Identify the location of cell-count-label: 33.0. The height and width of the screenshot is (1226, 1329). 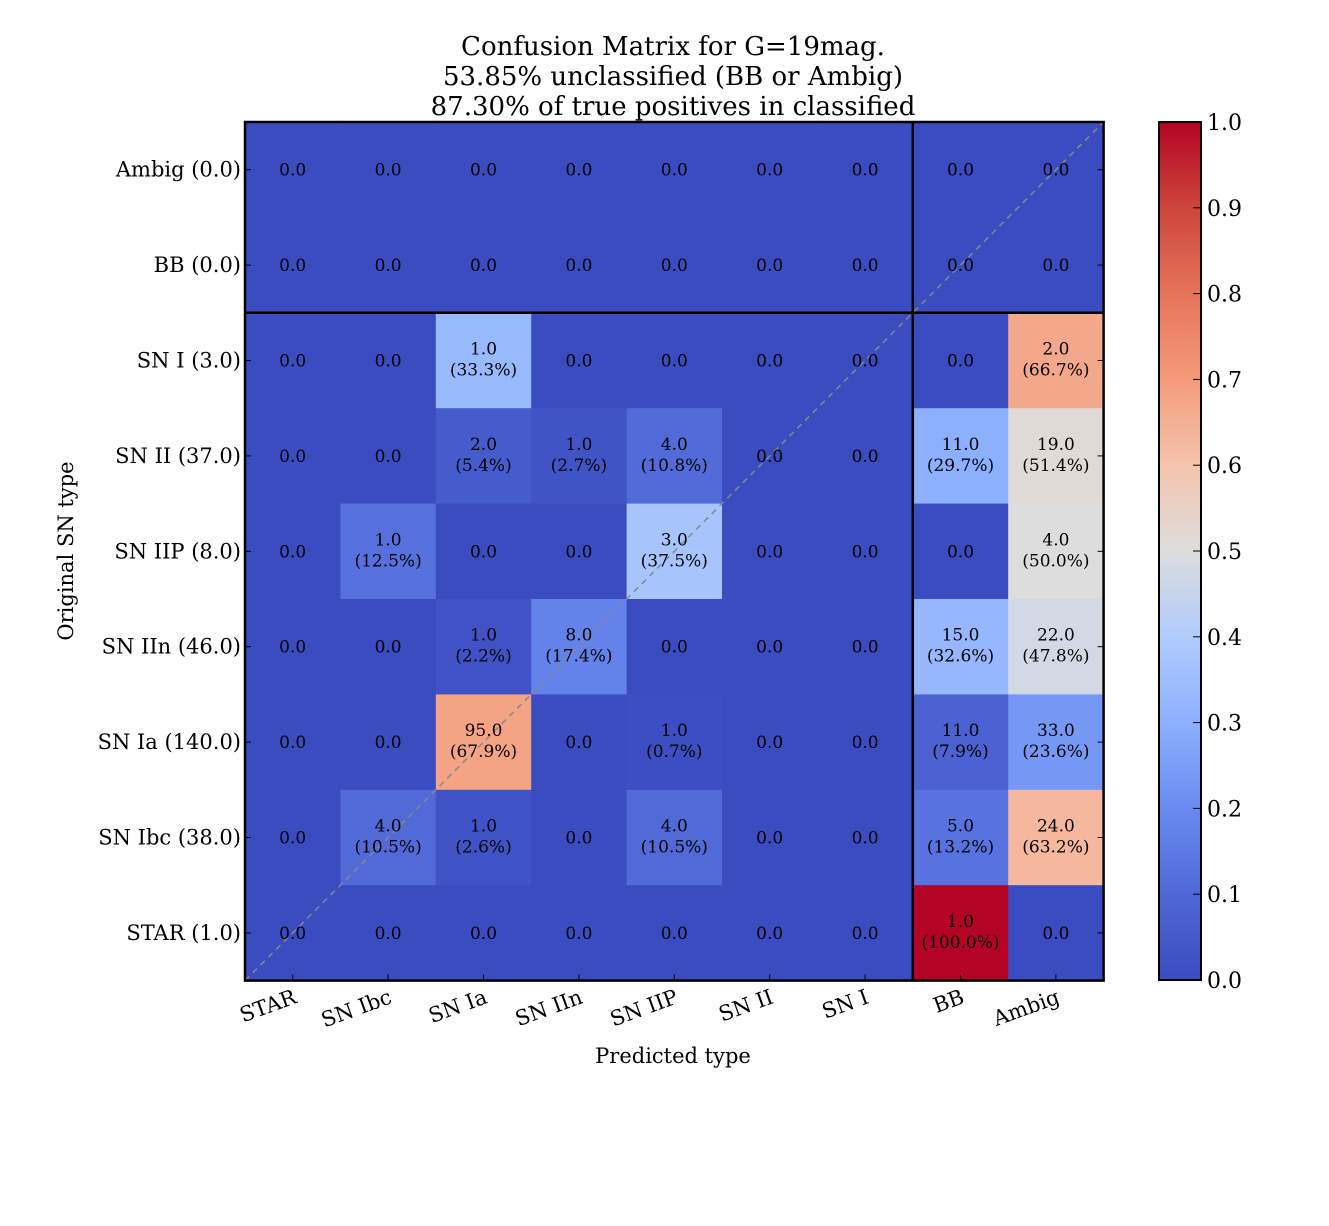
(1056, 731).